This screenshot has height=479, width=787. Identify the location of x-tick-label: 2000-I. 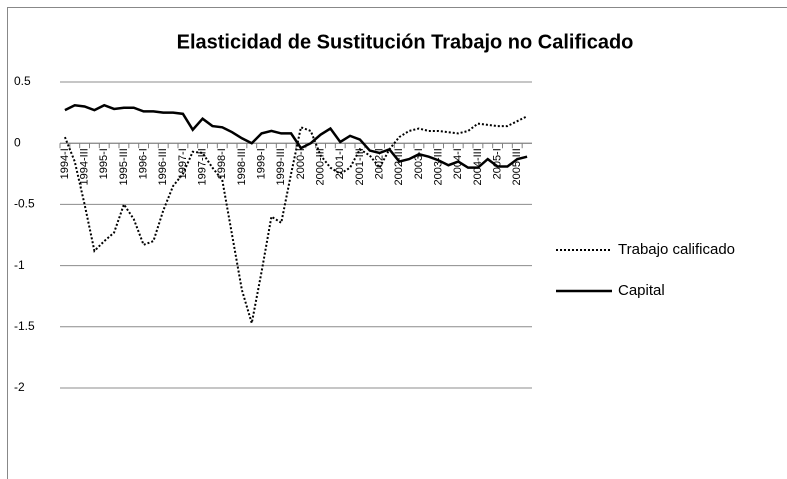
(301, 163).